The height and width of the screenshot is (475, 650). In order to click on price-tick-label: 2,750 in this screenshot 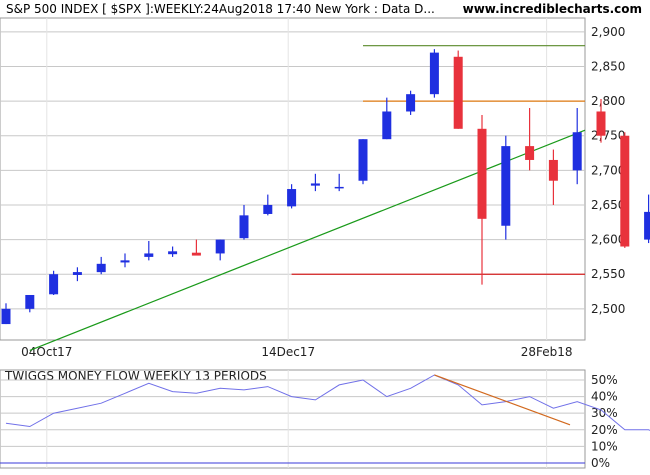, I will do `click(608, 136)`.